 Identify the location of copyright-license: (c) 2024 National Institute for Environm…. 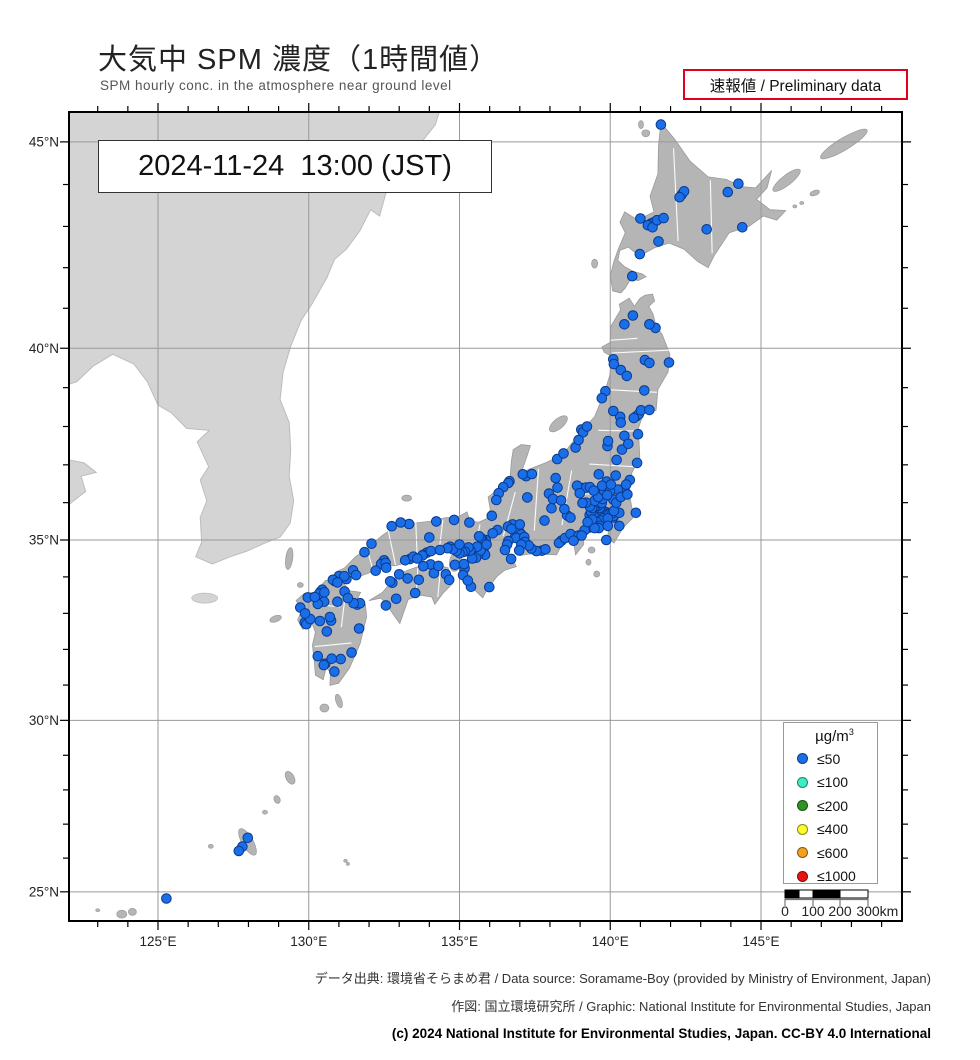
(661, 1033).